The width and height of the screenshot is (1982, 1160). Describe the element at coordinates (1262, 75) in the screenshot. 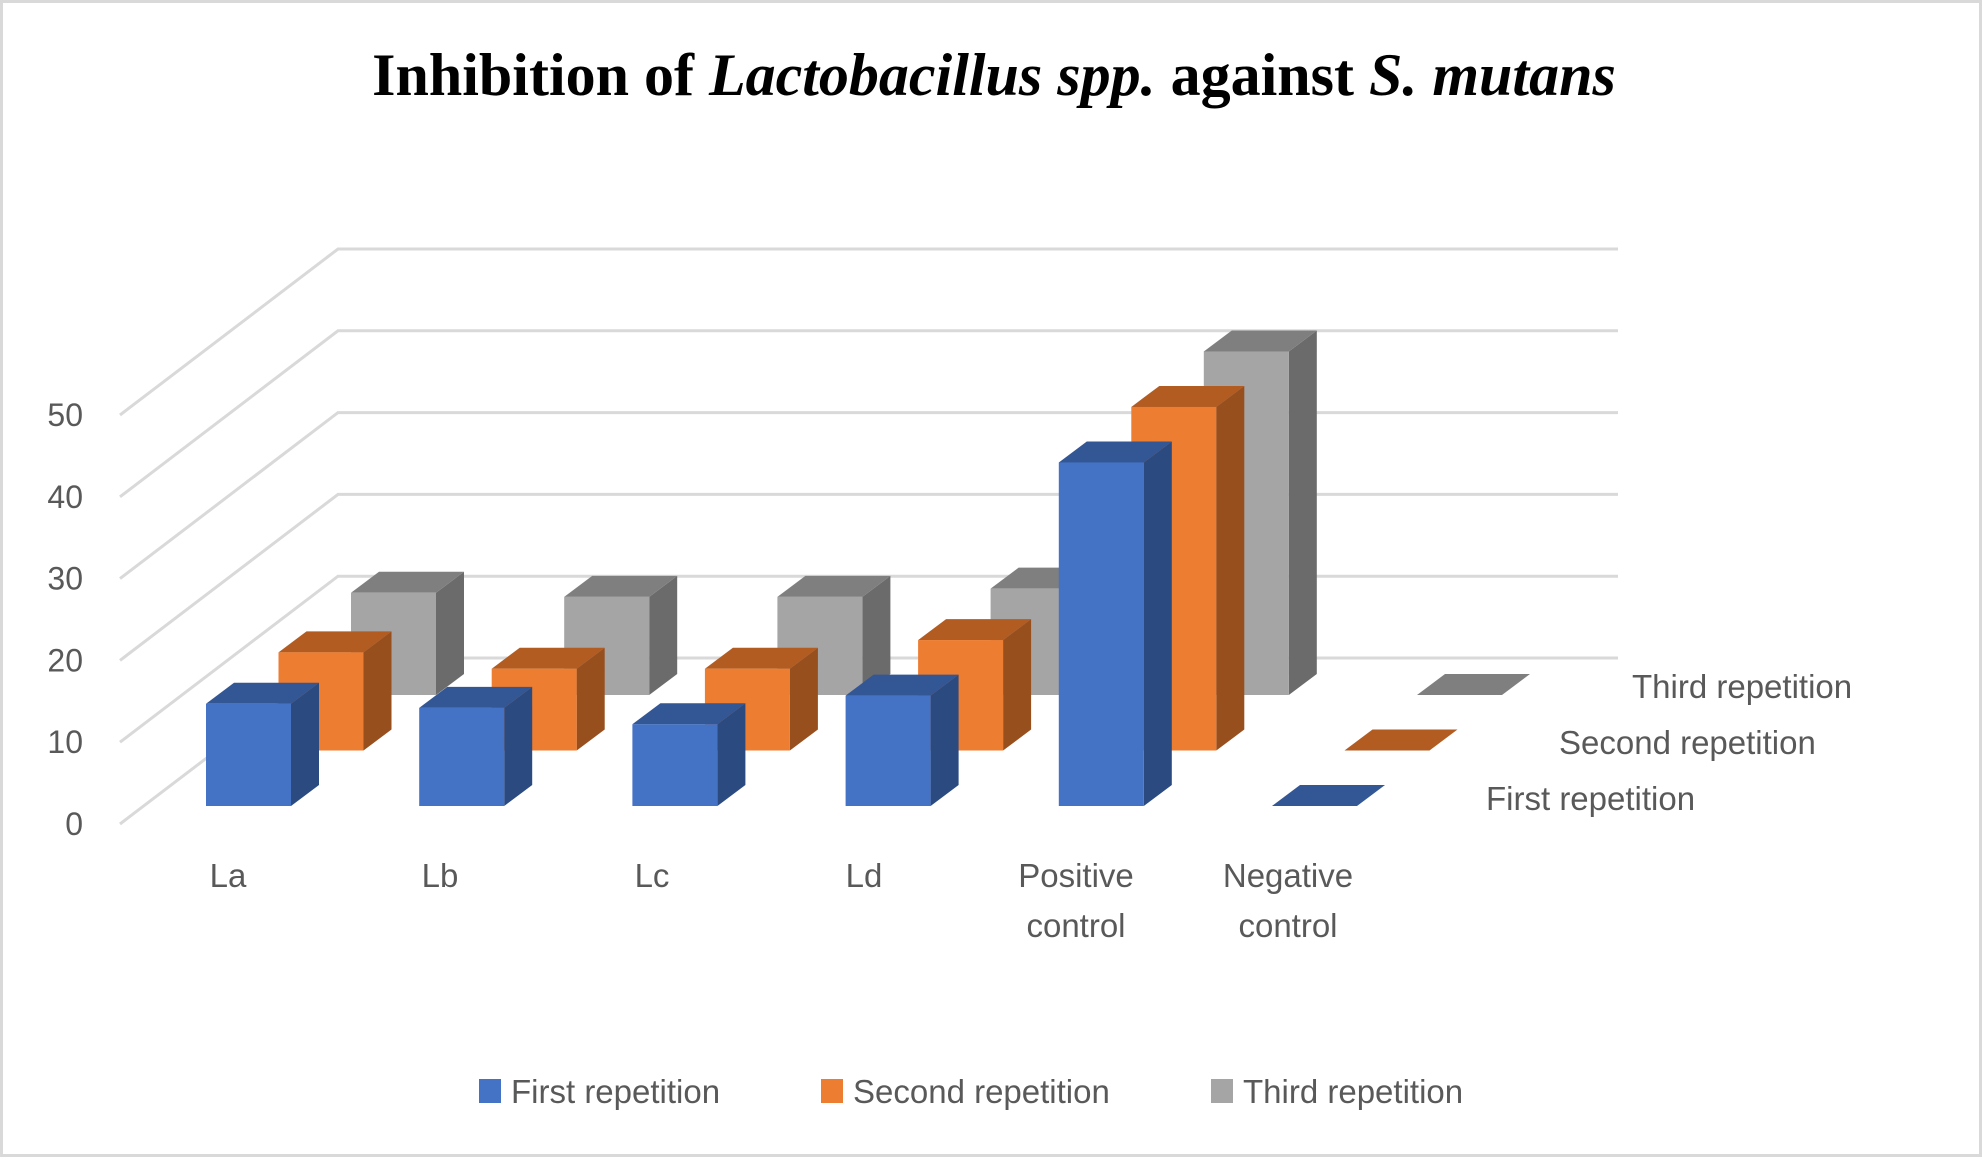

I see `title-part-3: against` at that location.